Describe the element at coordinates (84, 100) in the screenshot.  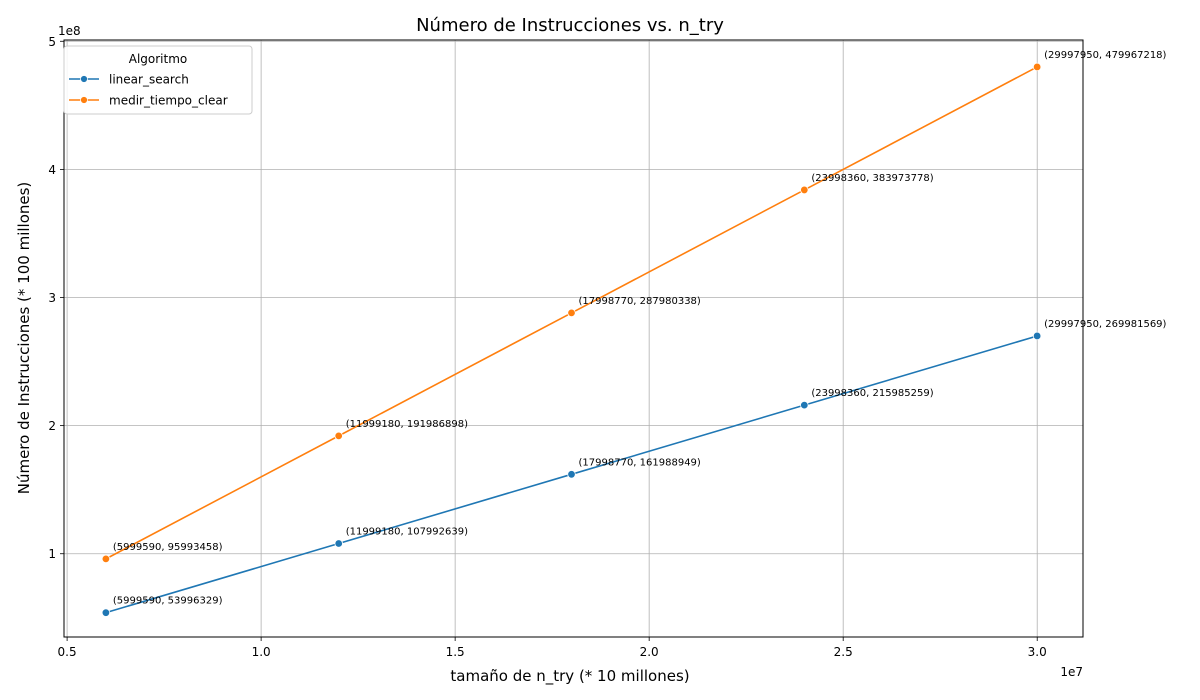
I see `legend-marker-medir-tiempo-clear` at that location.